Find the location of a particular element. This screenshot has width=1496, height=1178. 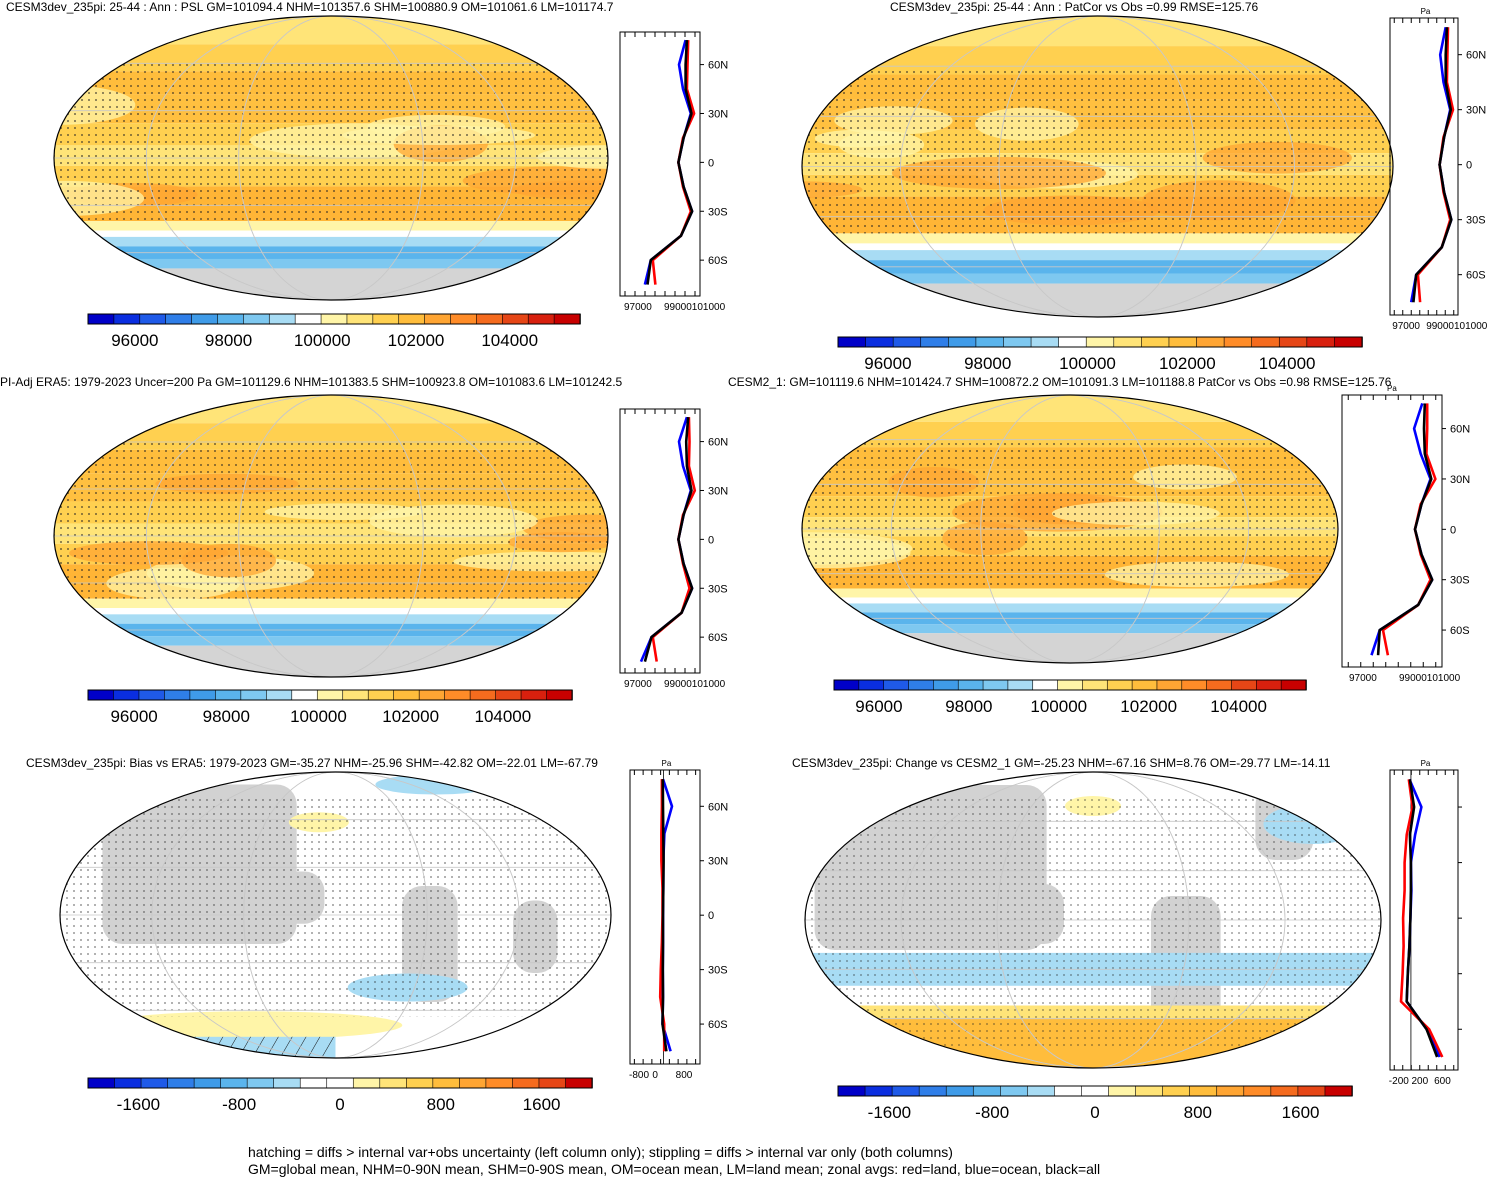

value-tick-label: 97000 is located at coordinates (1406, 326).